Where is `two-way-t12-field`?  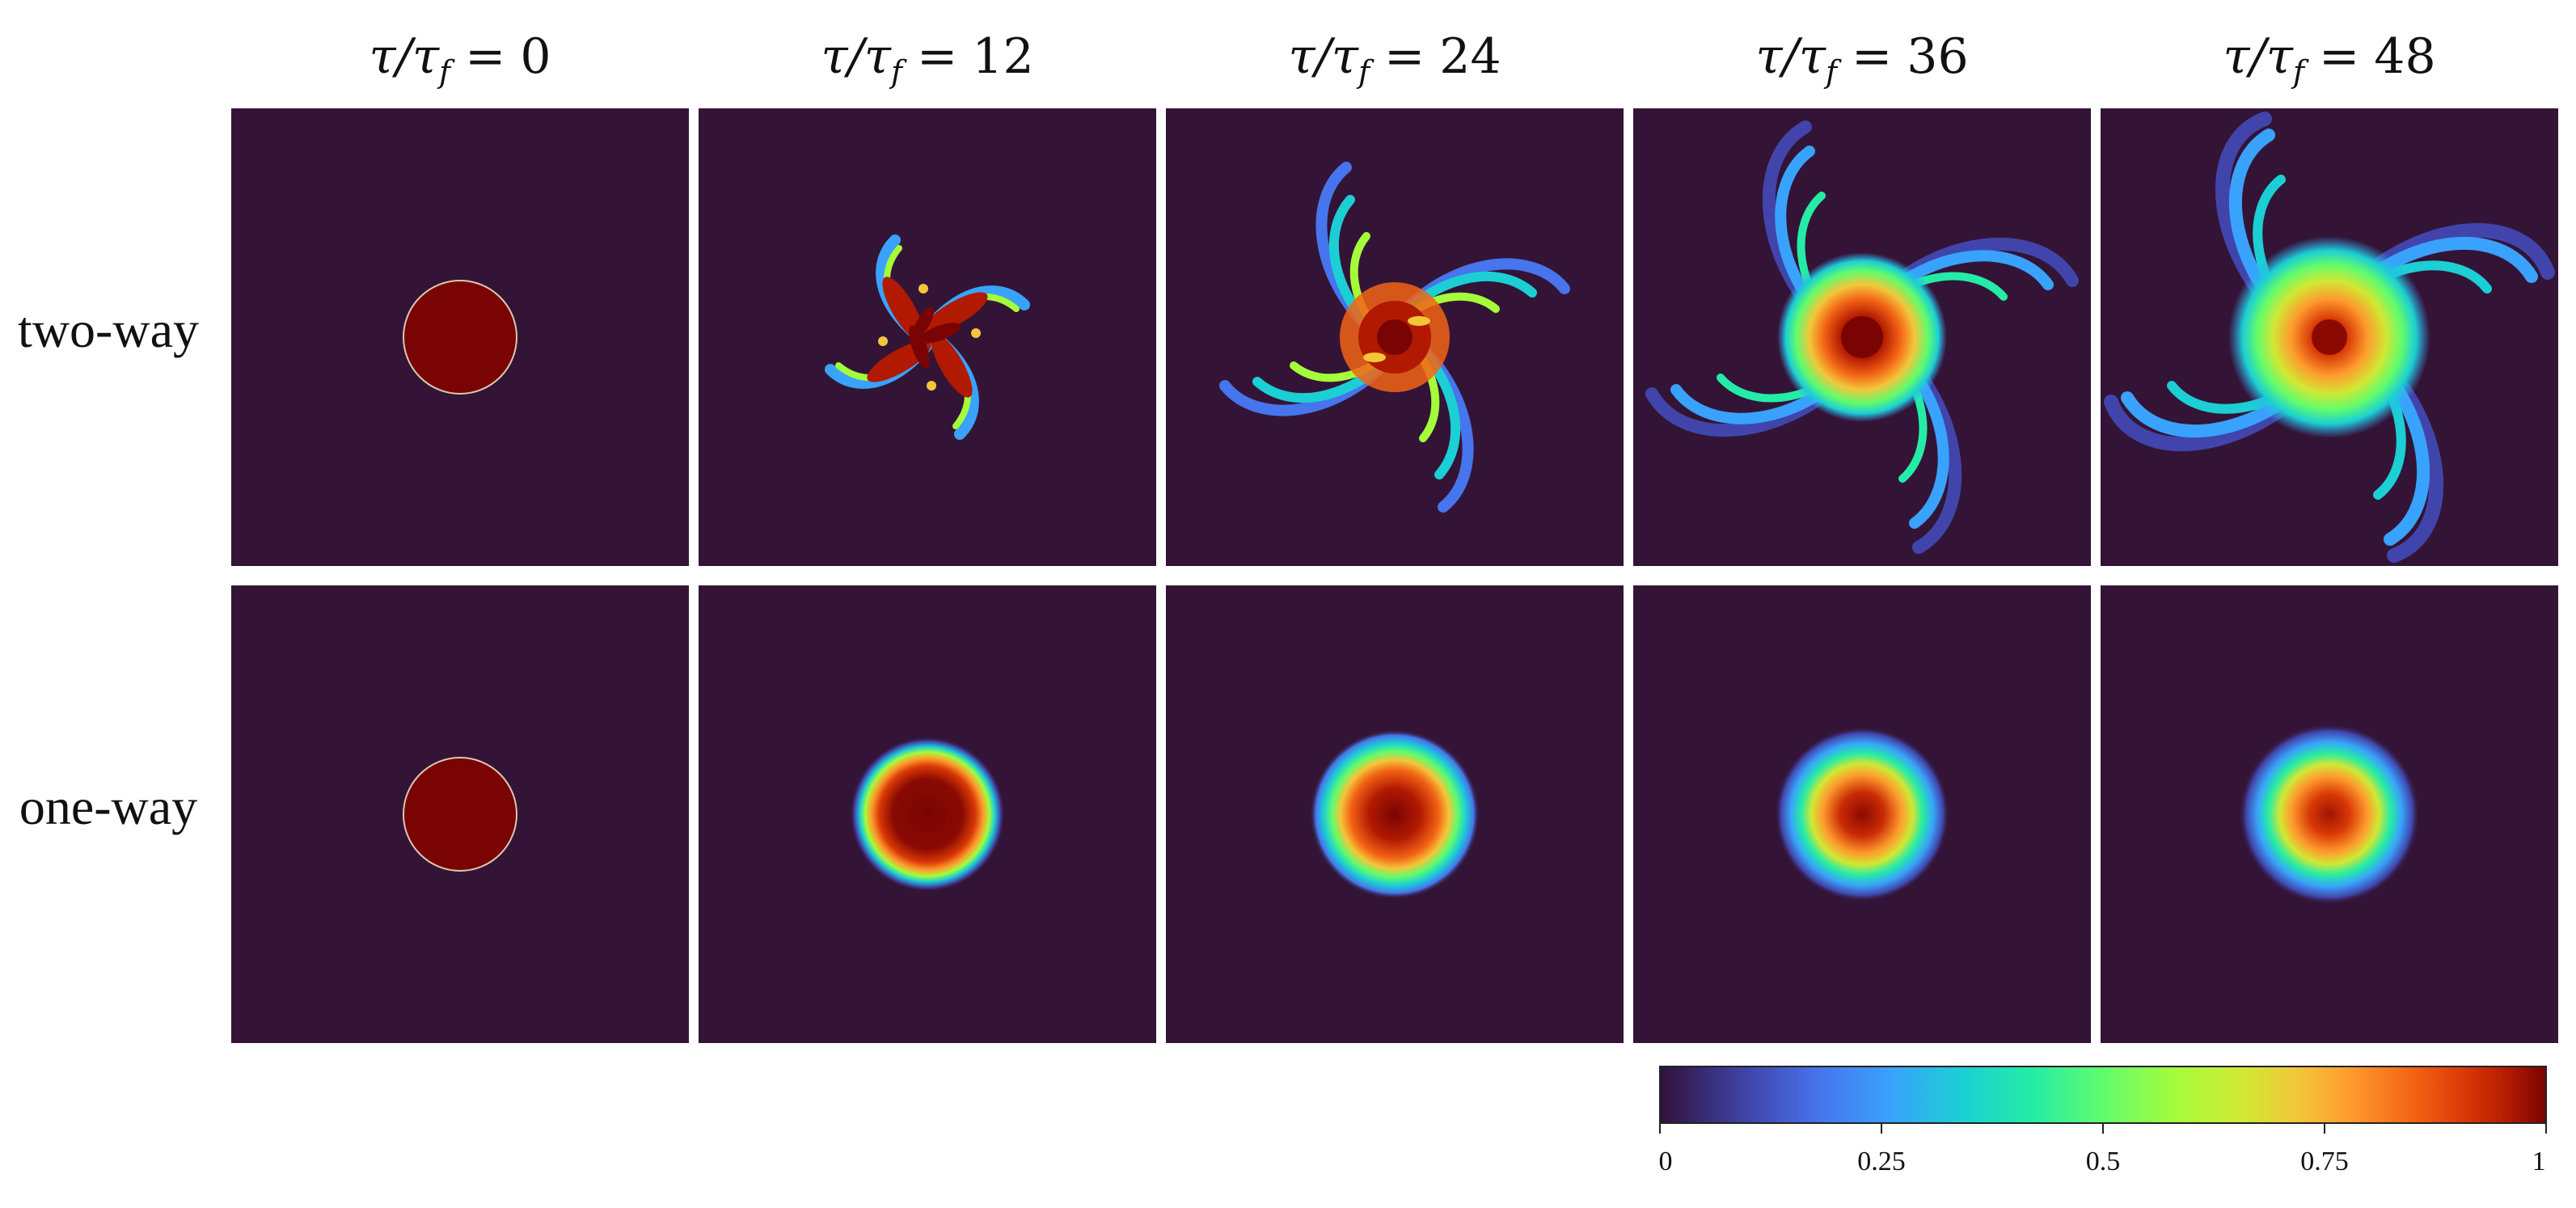
two-way-t12-field is located at coordinates (927, 337).